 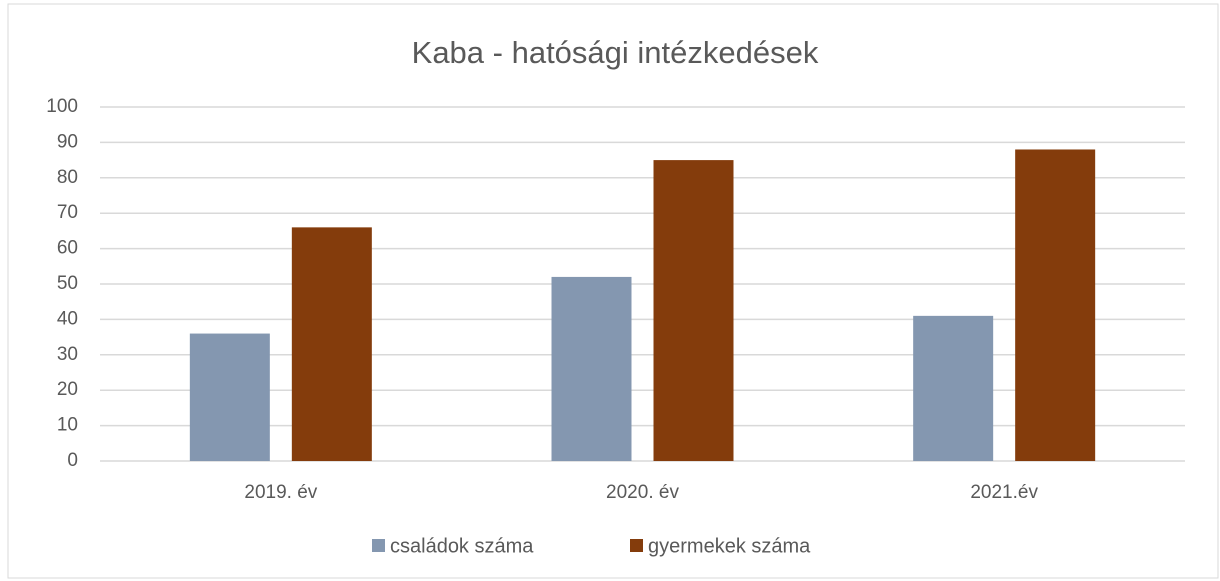 What do you see at coordinates (62, 106) in the screenshot?
I see `y-tick-label: 100` at bounding box center [62, 106].